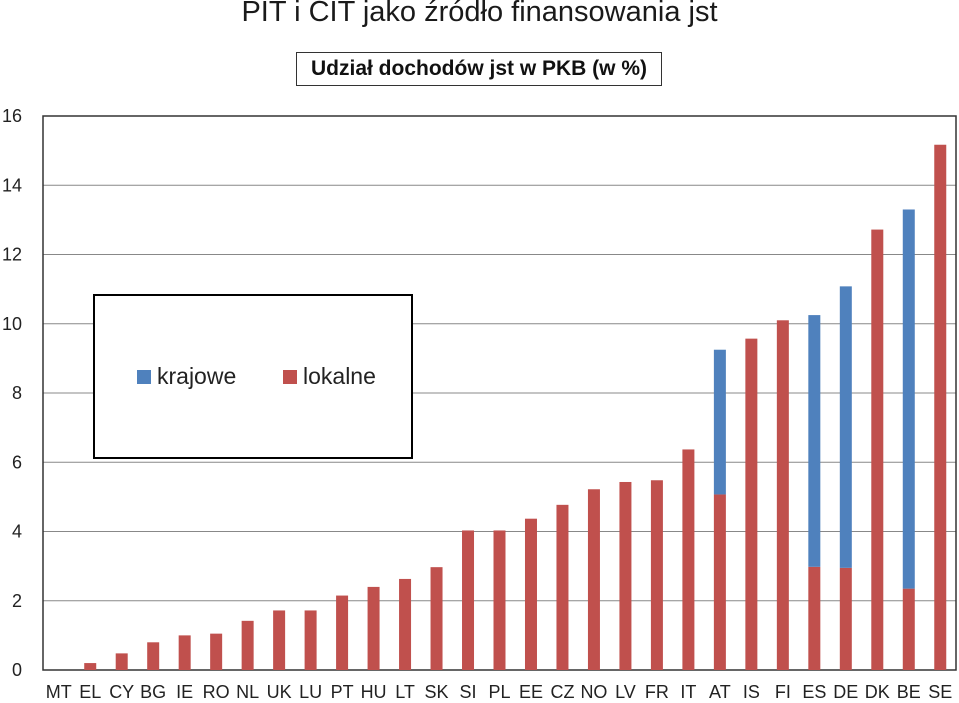 The image size is (959, 703). What do you see at coordinates (121, 692) in the screenshot?
I see `x-tick-label: CY` at bounding box center [121, 692].